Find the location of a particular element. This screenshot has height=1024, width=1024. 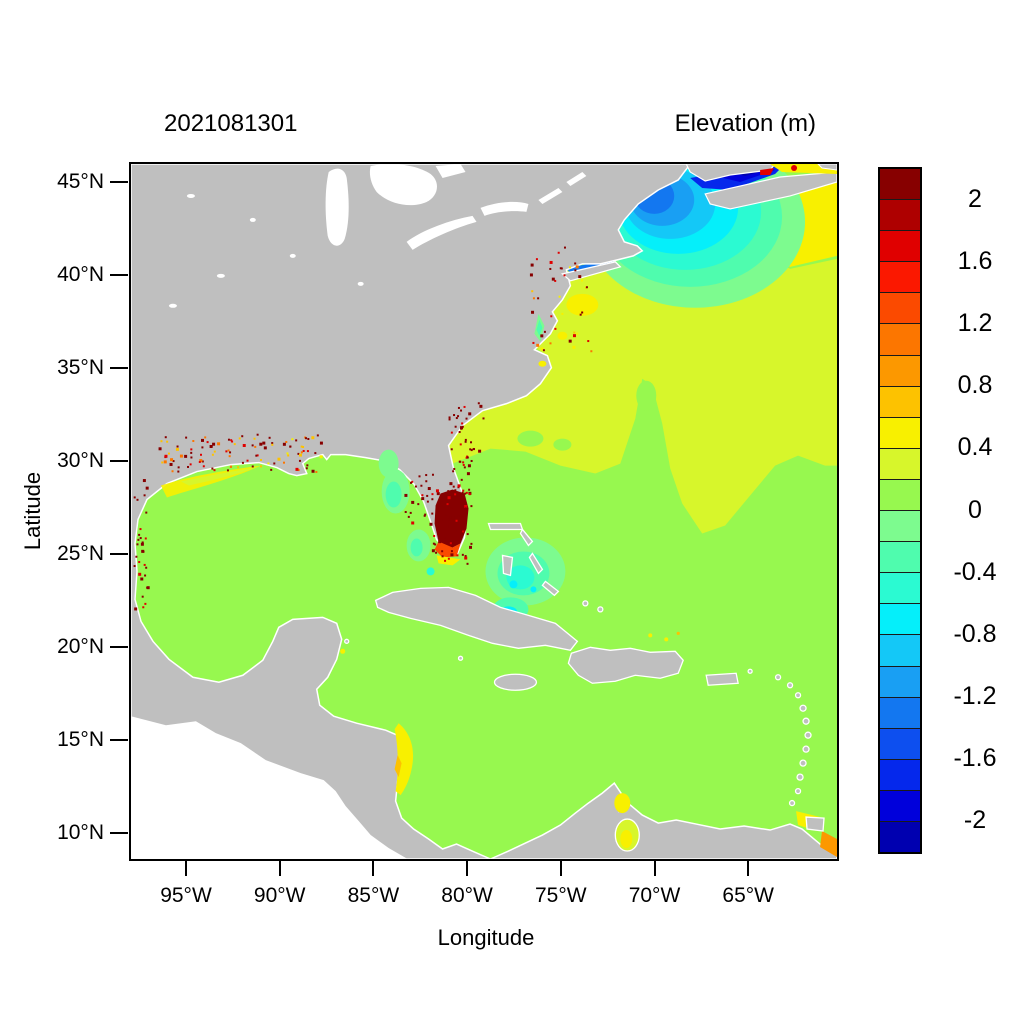

abaco is located at coordinates (526, 537).